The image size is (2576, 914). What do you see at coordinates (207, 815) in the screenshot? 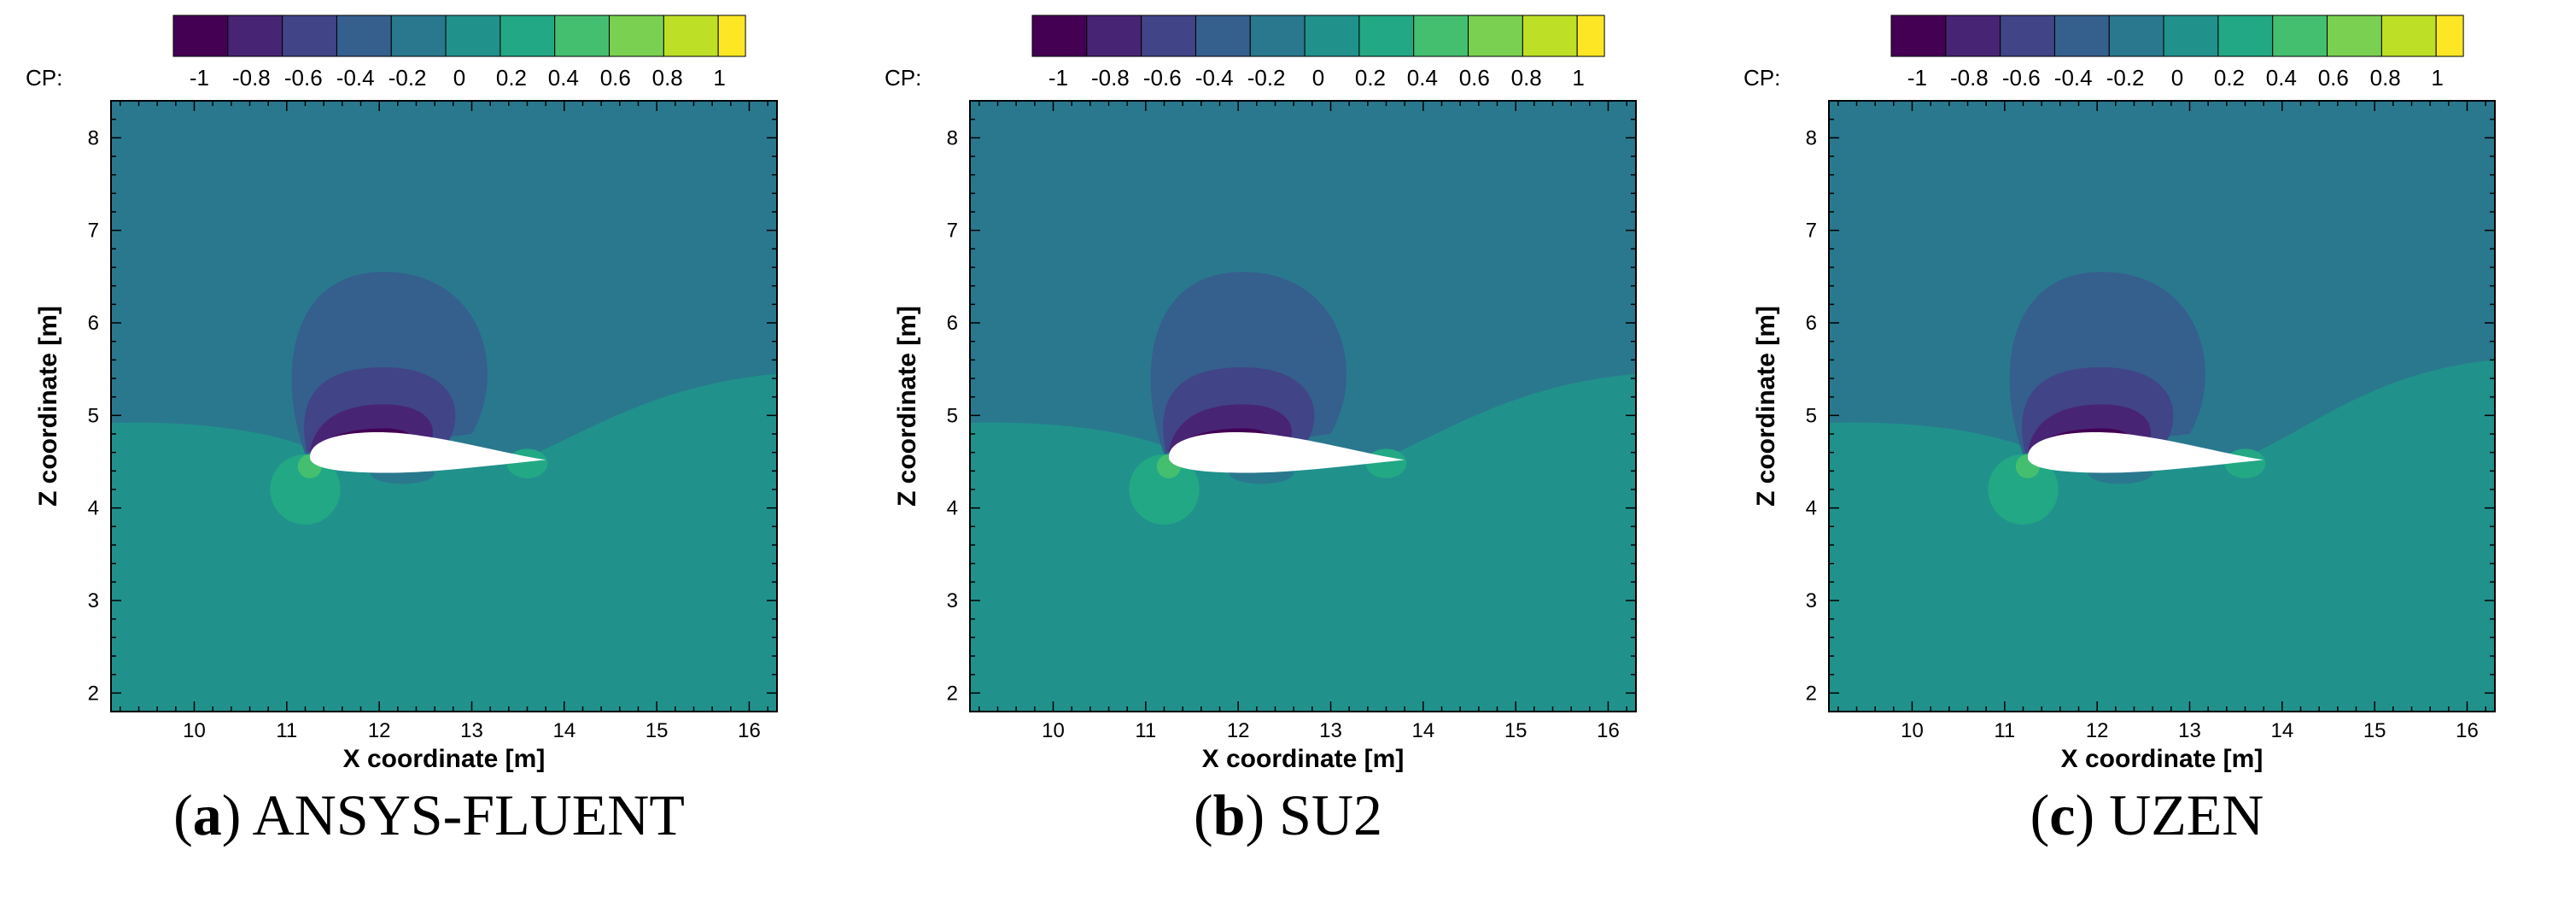
I see `caption-letter: a` at bounding box center [207, 815].